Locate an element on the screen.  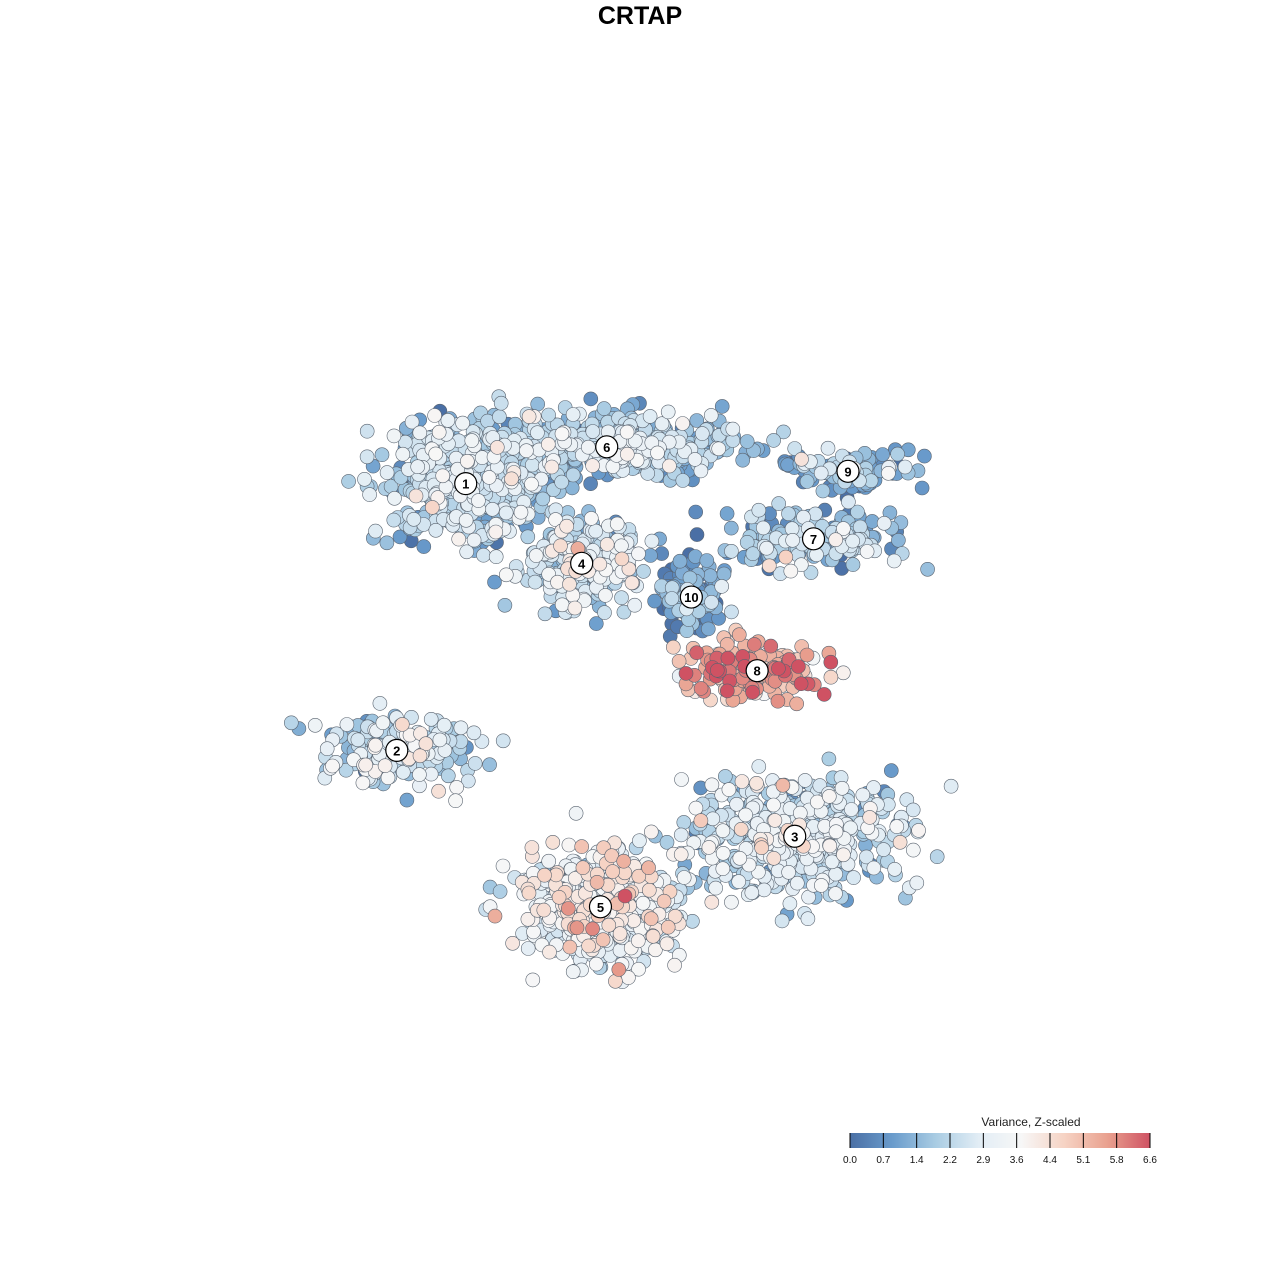
legend-tick-label: 5.1 is located at coordinates (1083, 1160).